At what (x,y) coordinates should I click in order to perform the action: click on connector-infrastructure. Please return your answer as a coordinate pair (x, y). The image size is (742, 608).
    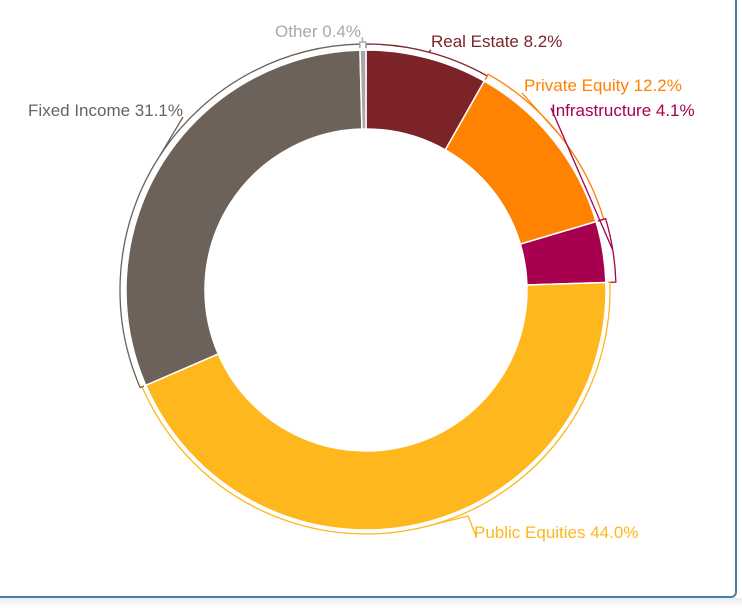
    Looking at the image, I should click on (583, 195).